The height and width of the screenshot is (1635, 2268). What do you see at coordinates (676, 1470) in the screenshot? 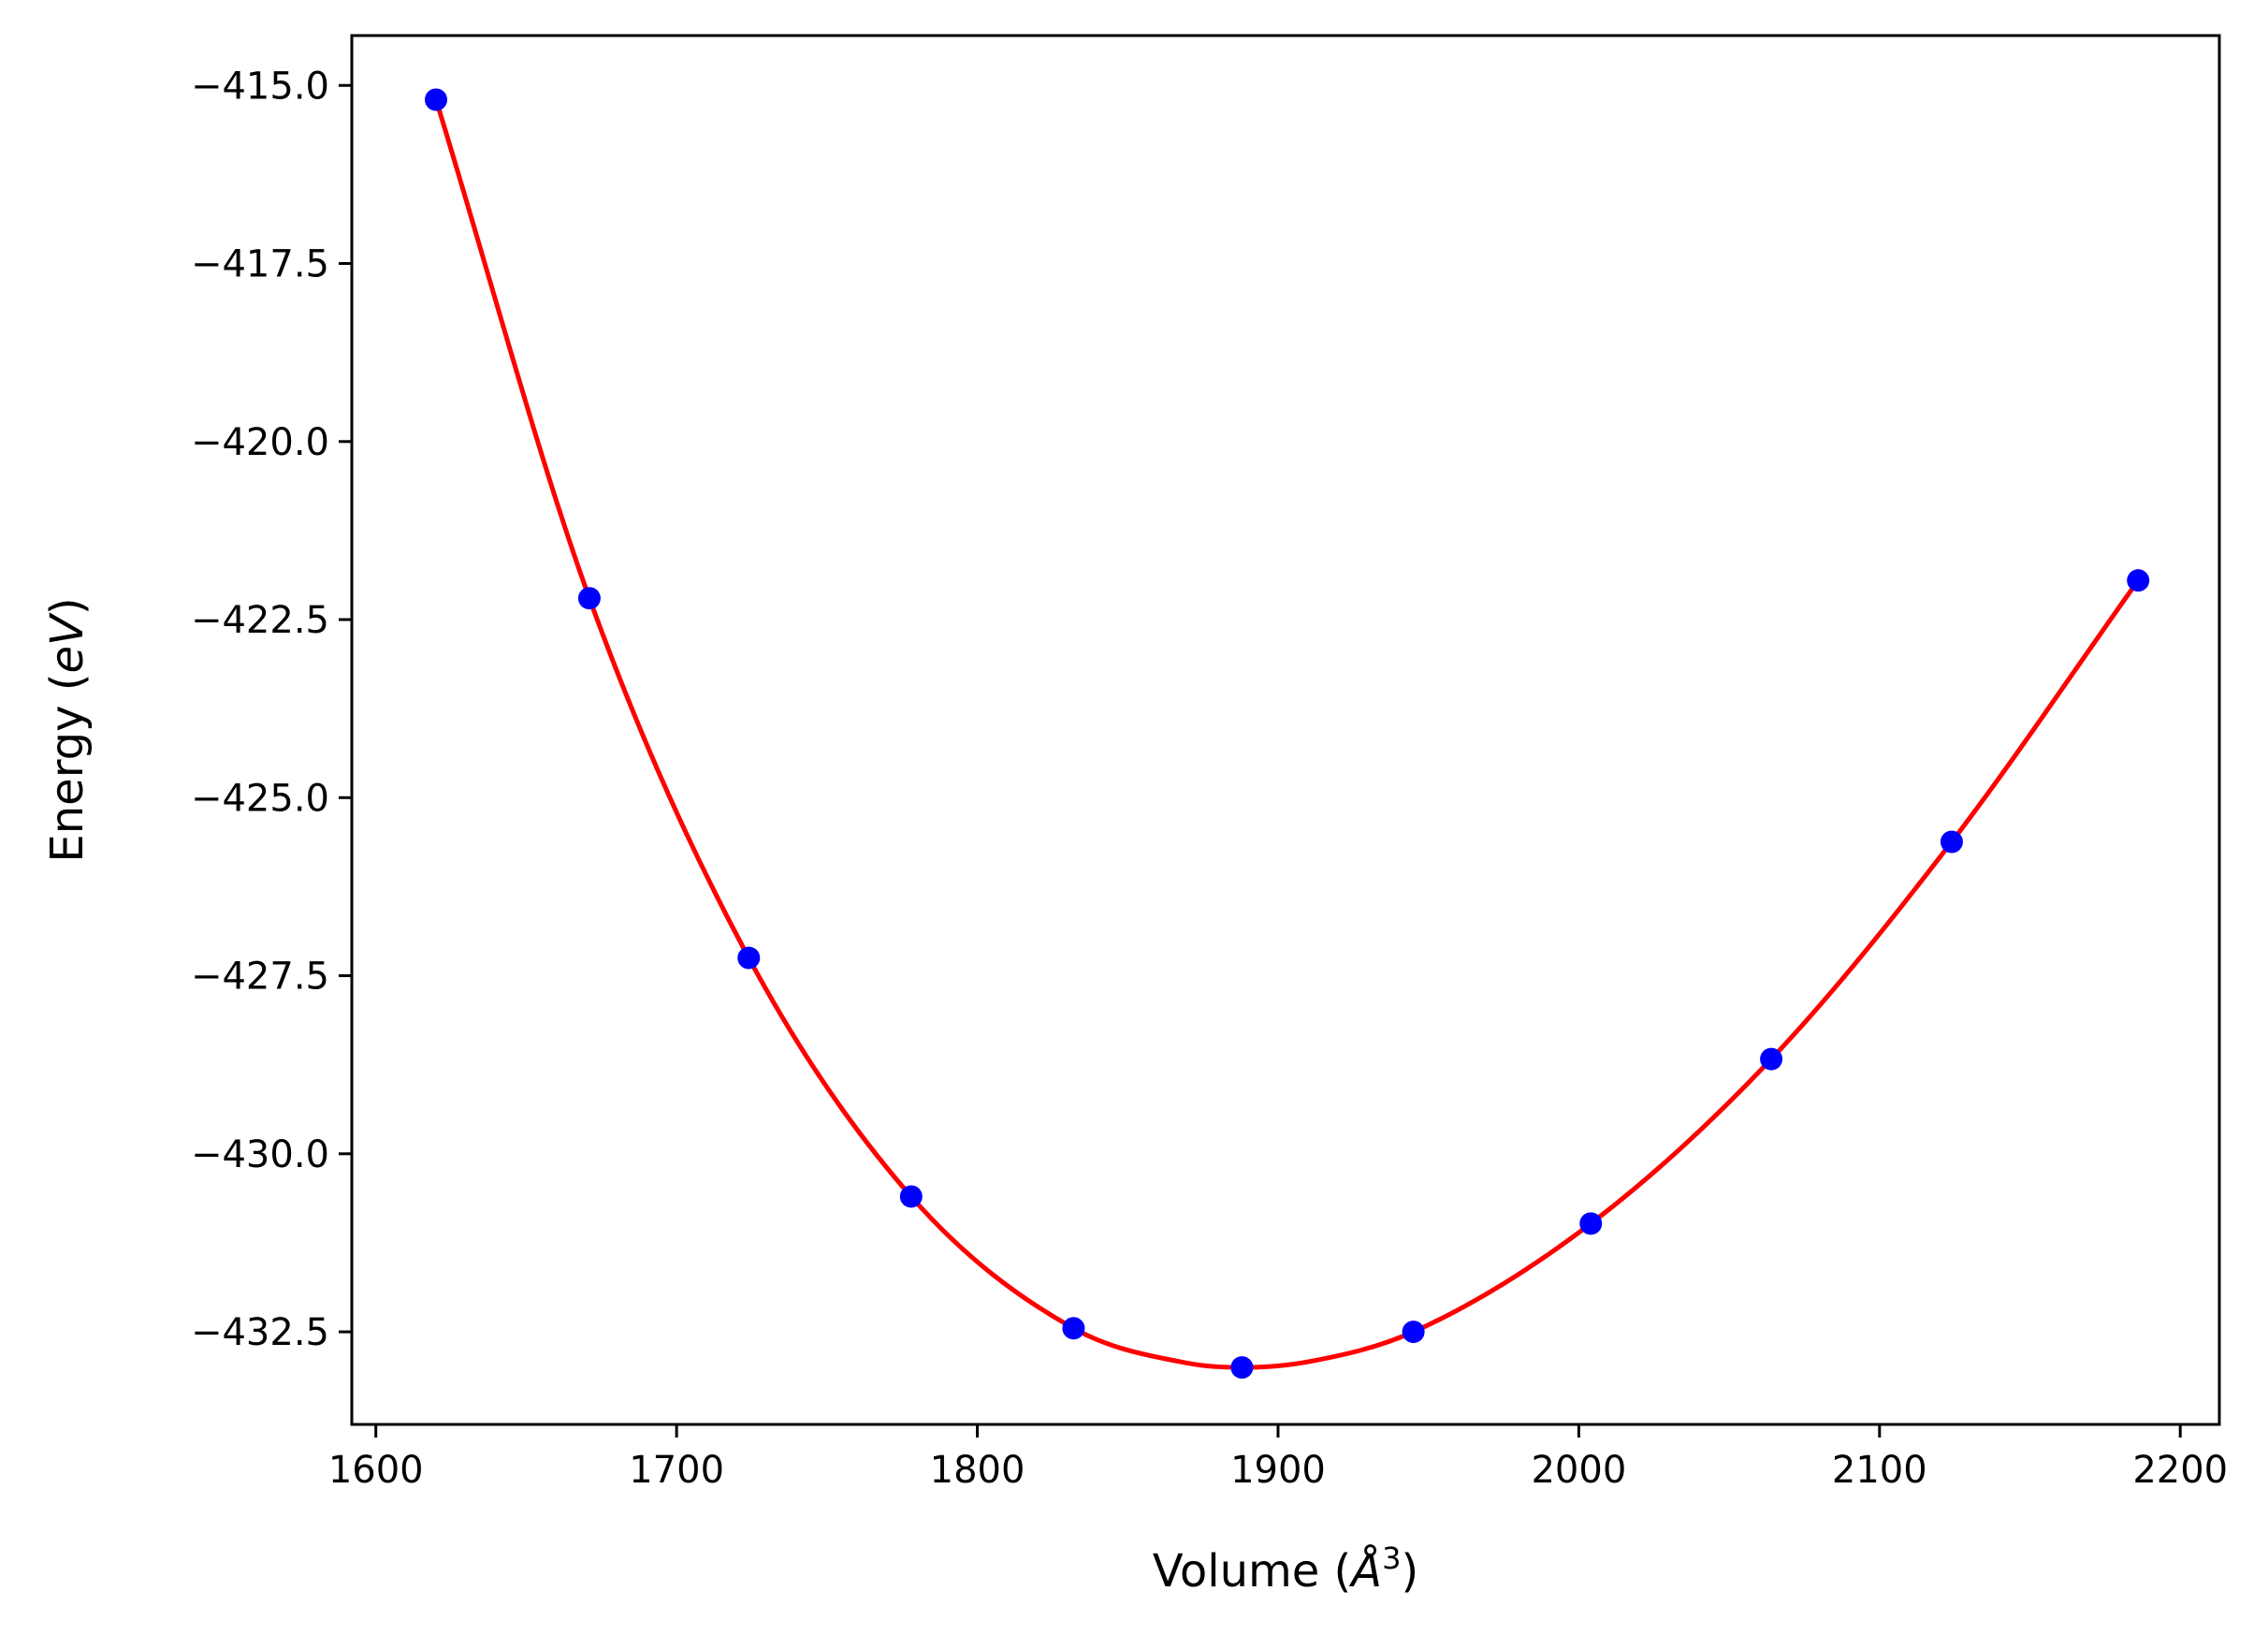
I see `x-tick-label: 1700` at bounding box center [676, 1470].